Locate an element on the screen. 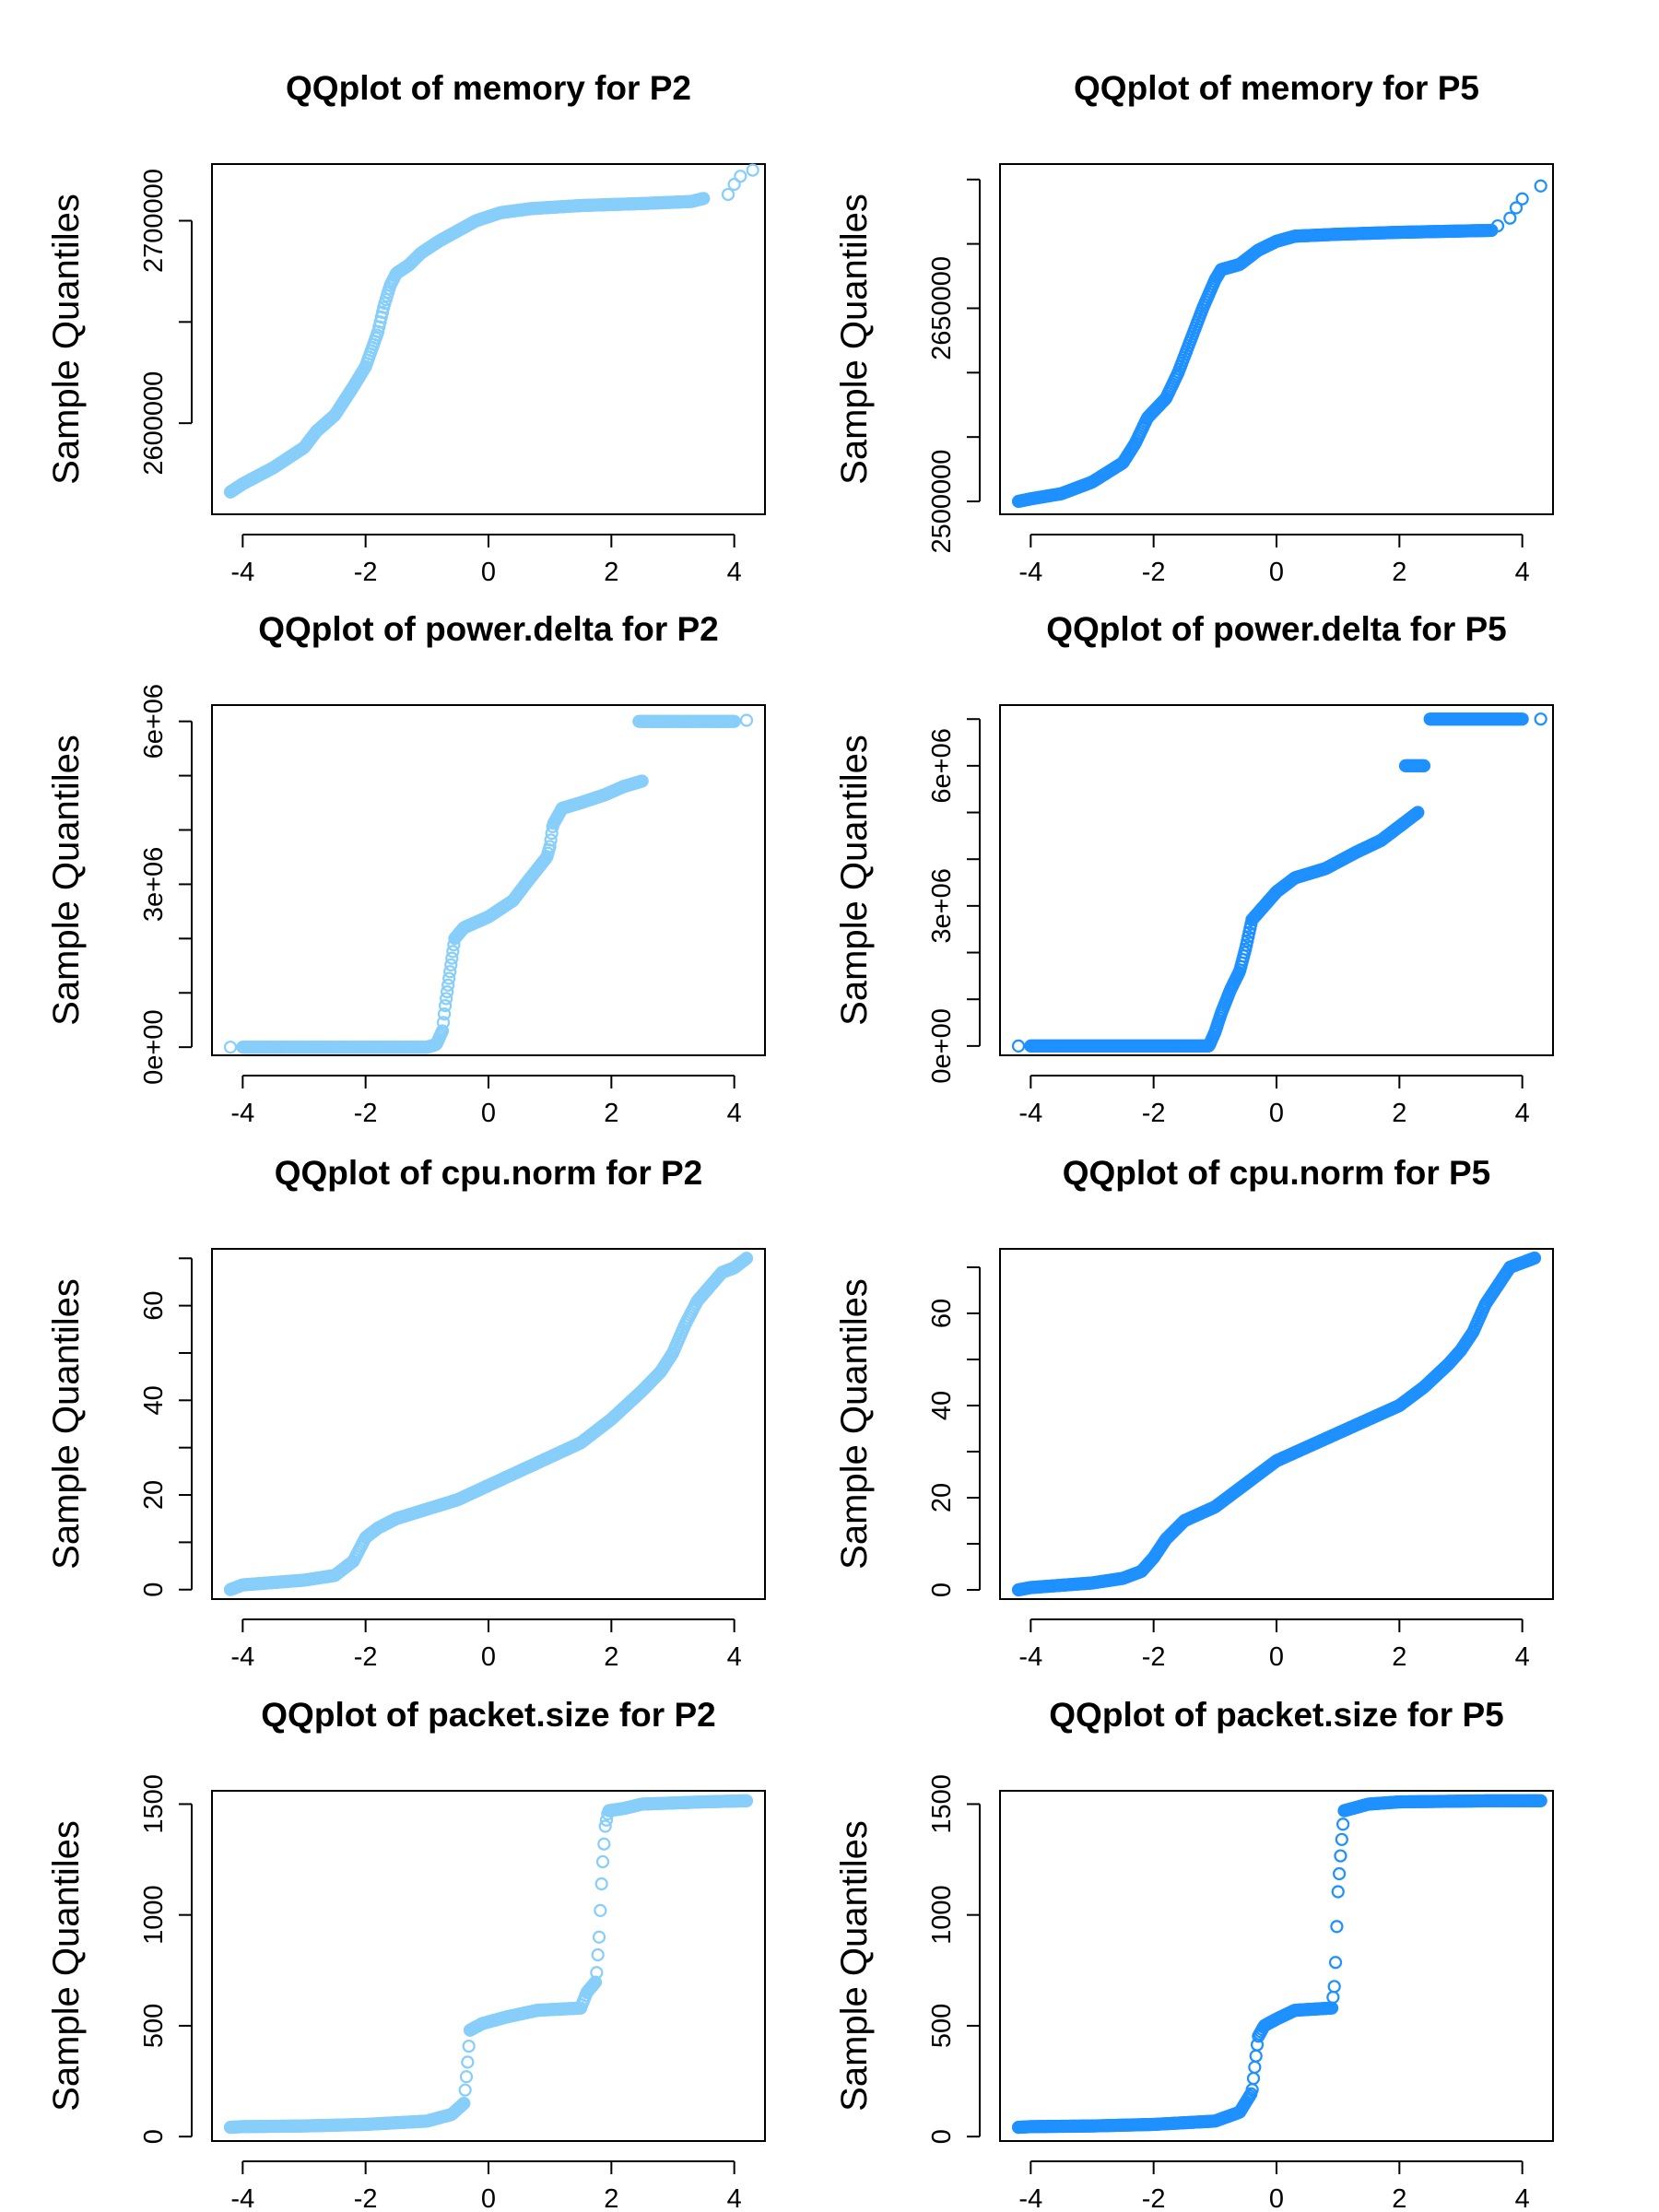  chart-title: QQplot of packet.size for P2 is located at coordinates (488, 1715).